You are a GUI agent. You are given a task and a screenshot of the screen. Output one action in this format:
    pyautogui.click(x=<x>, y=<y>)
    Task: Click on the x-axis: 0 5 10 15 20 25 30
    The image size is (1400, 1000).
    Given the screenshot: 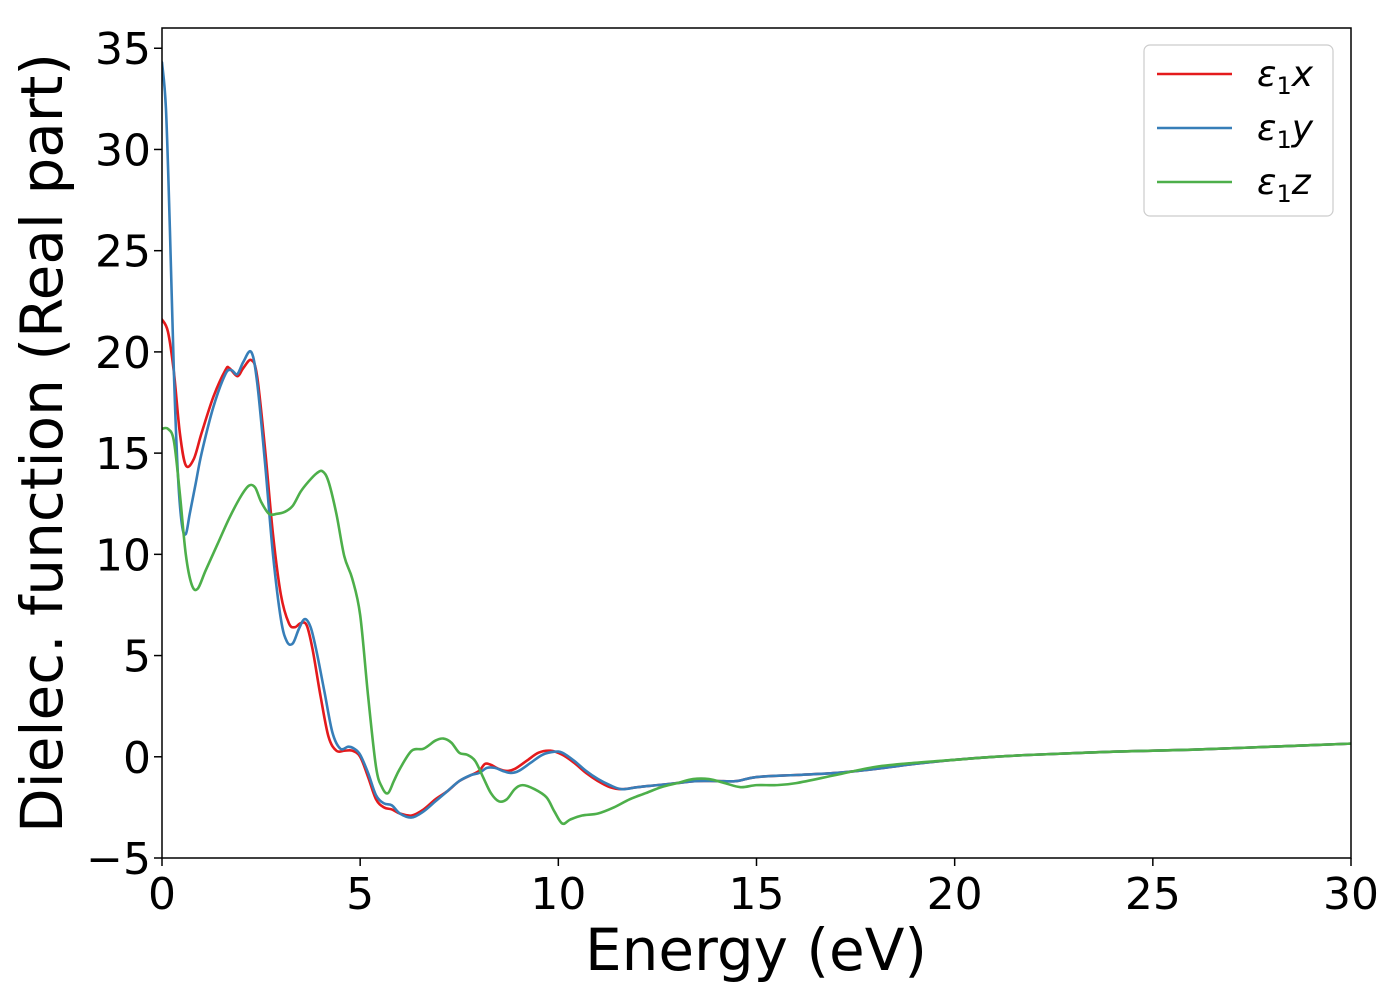 What is the action you would take?
    pyautogui.click(x=763, y=889)
    